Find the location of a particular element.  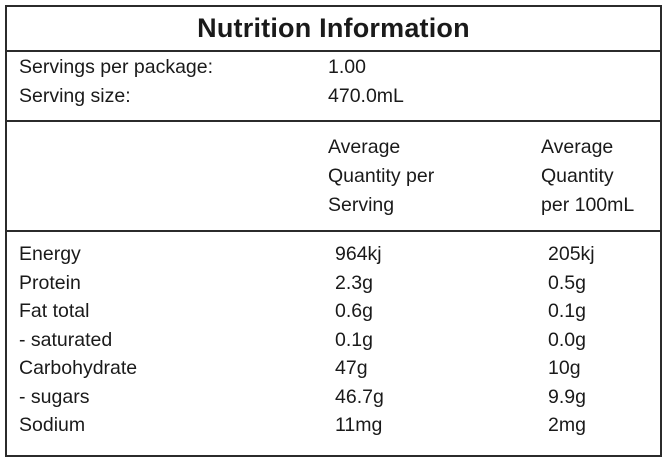

servings-per-package-label: Servings per package: is located at coordinates (116, 67).